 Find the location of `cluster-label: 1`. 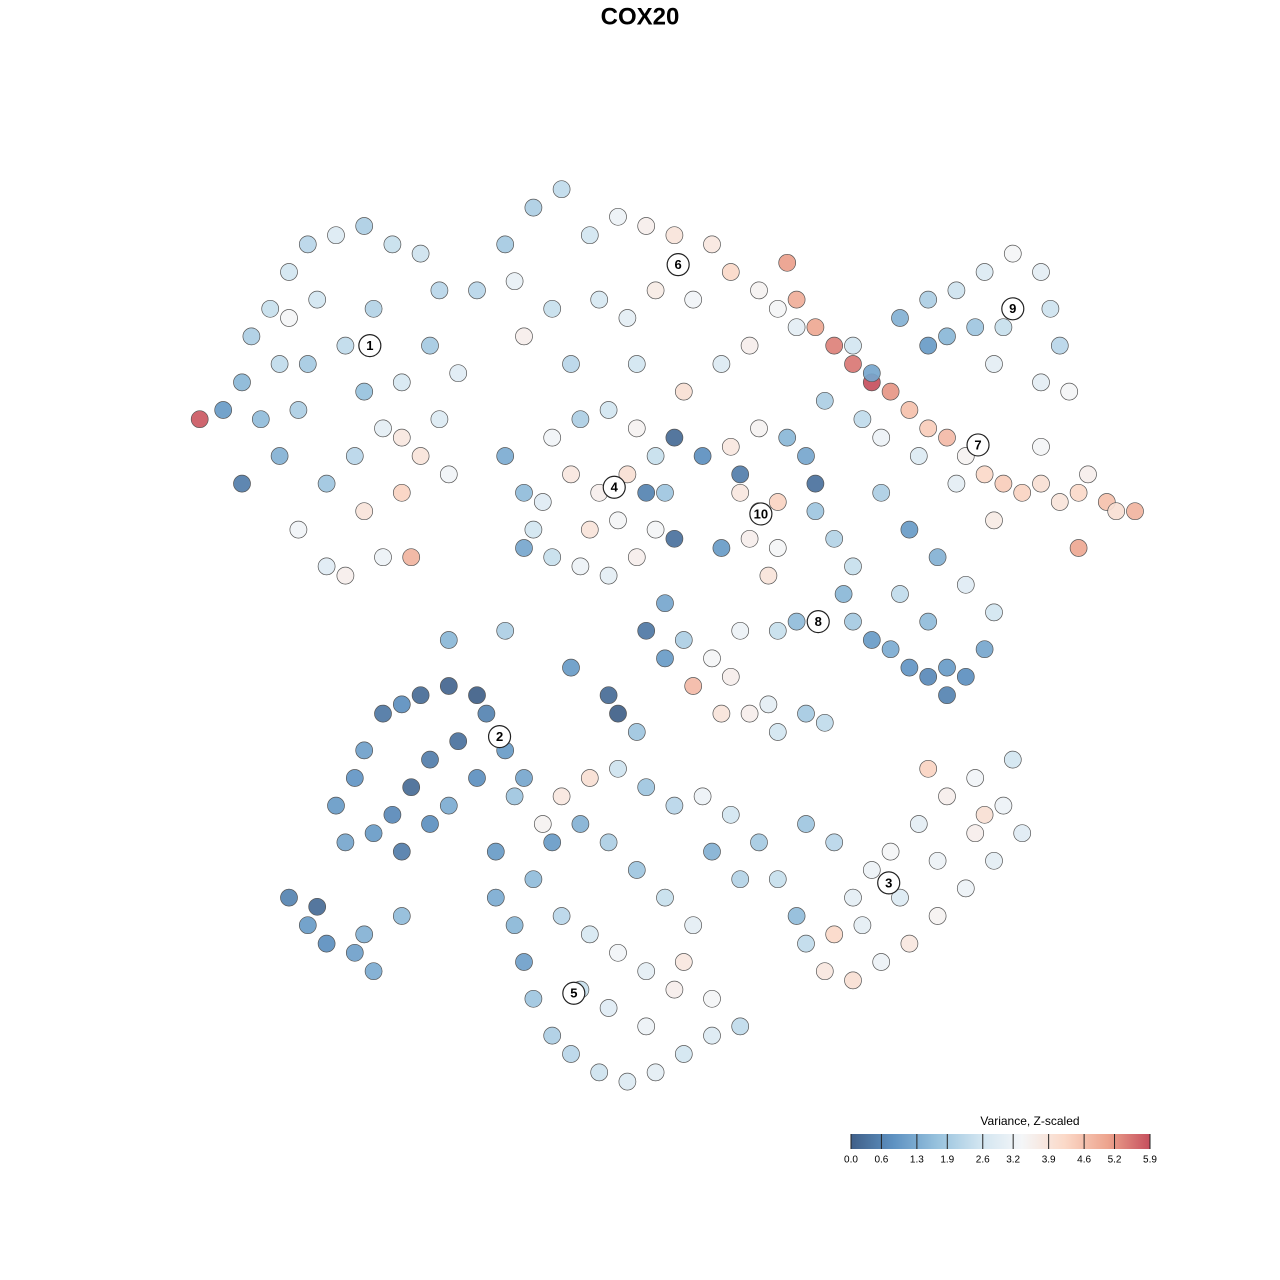

cluster-label: 1 is located at coordinates (370, 346).